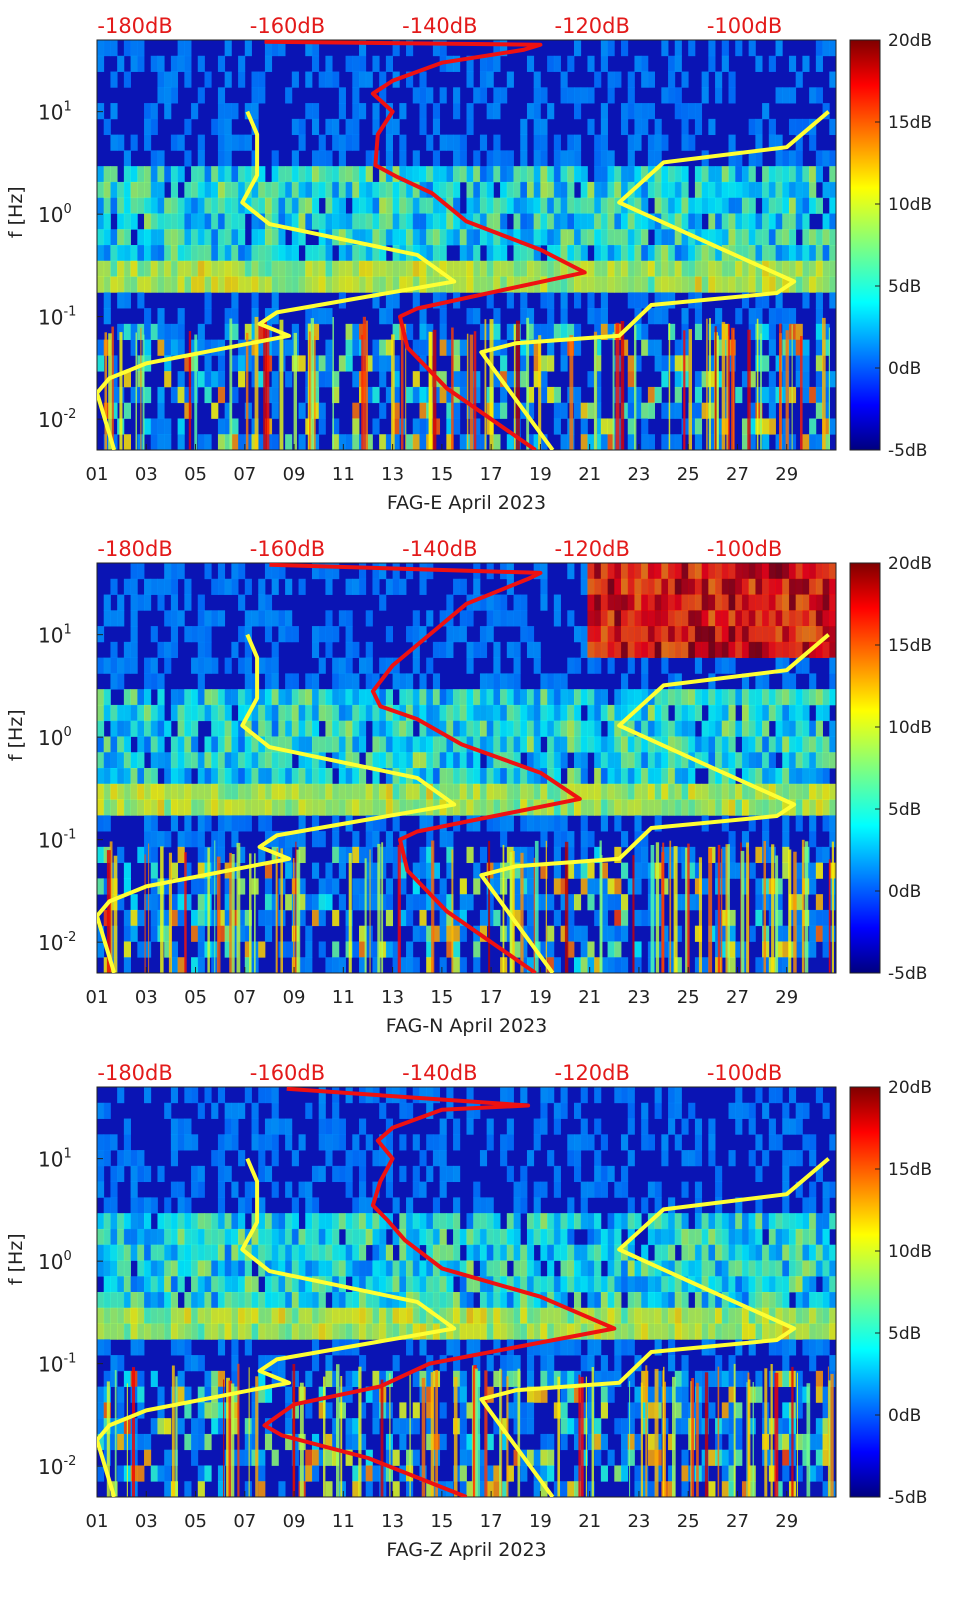 The image size is (962, 1599). I want to click on x-tick-label: 15, so click(441, 997).